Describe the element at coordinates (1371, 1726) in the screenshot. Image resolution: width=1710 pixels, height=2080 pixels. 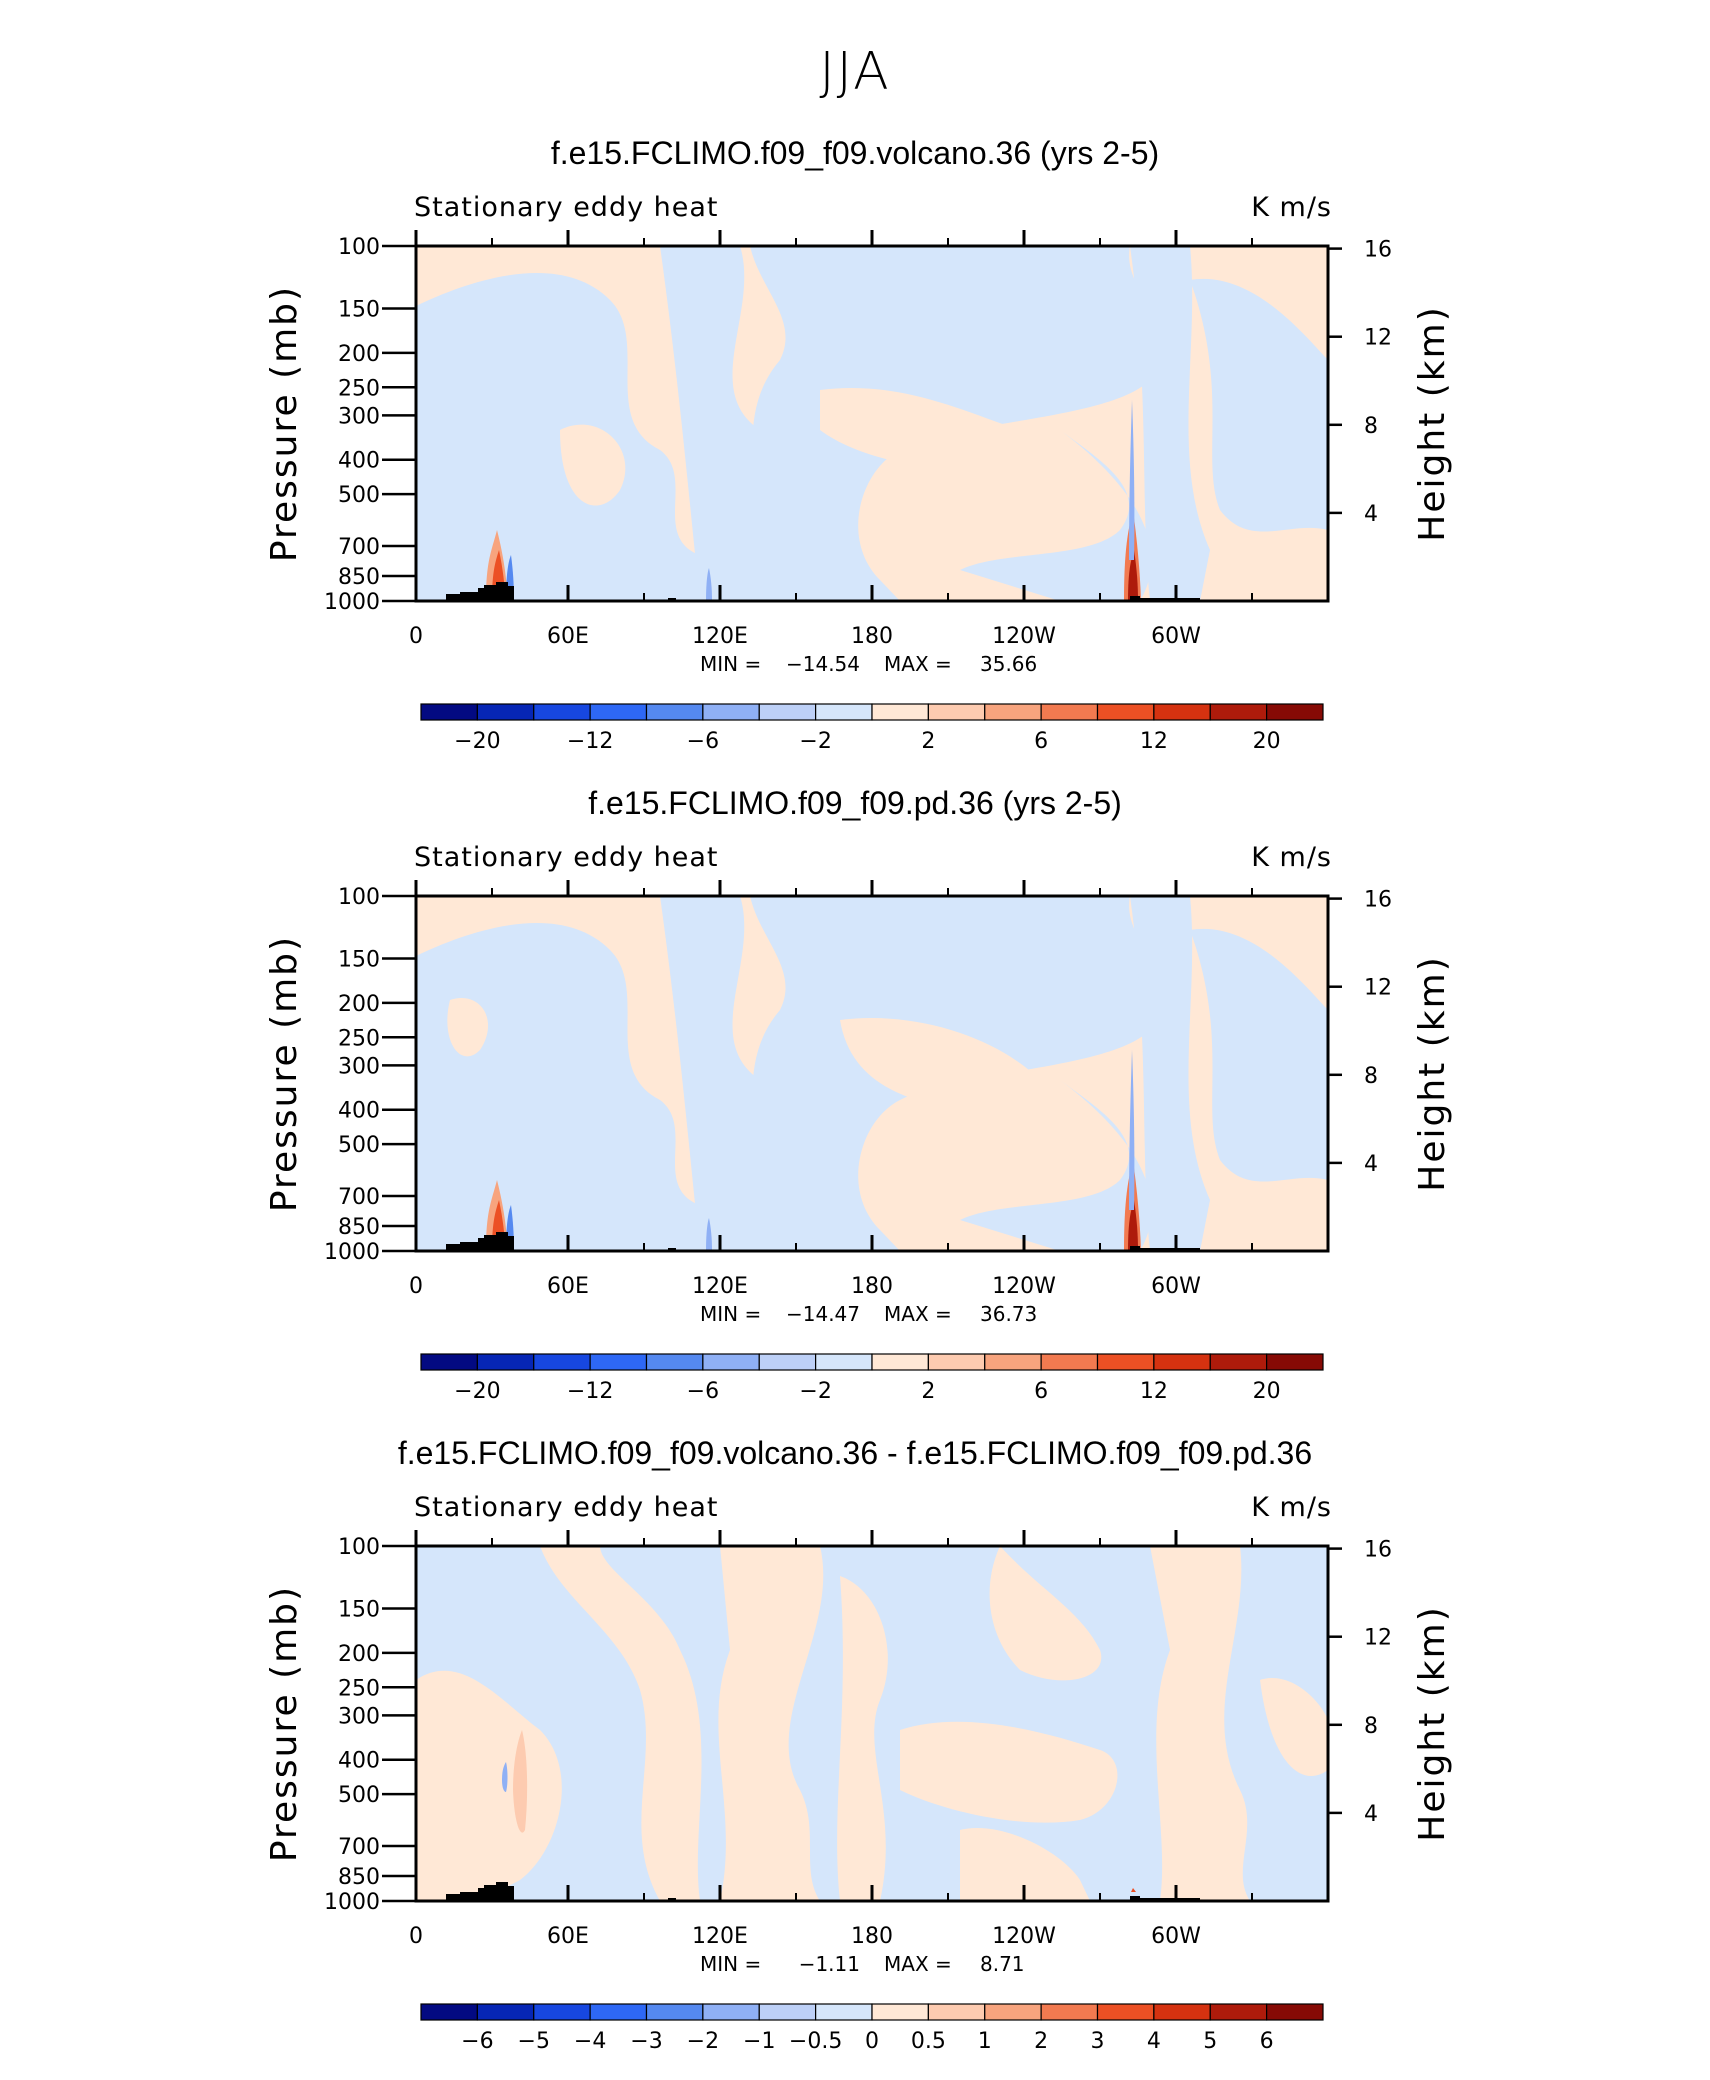
I see `y2-tick-label: 8` at that location.